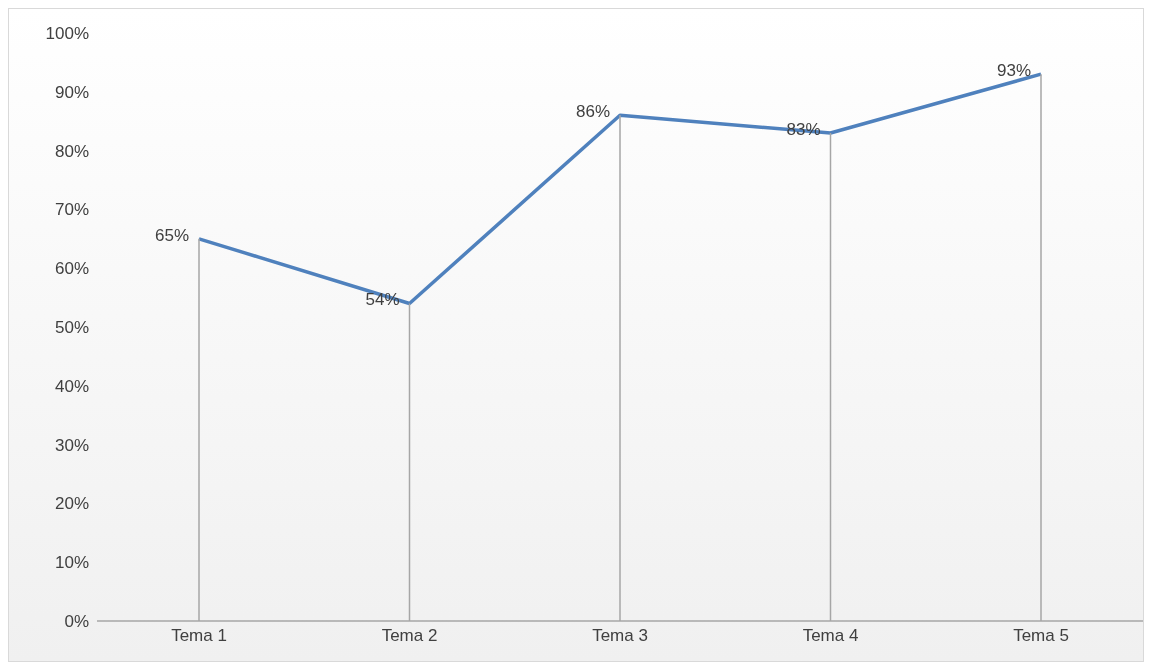  Describe the element at coordinates (71, 210) in the screenshot. I see `y-tick-label: 70%` at that location.